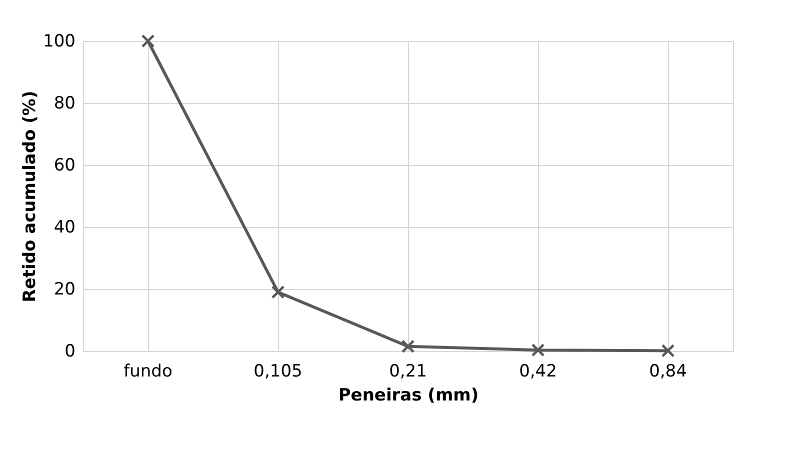 This screenshot has height=475, width=792. Describe the element at coordinates (408, 396) in the screenshot. I see `x-axis-title: Peneiras (mm)` at that location.